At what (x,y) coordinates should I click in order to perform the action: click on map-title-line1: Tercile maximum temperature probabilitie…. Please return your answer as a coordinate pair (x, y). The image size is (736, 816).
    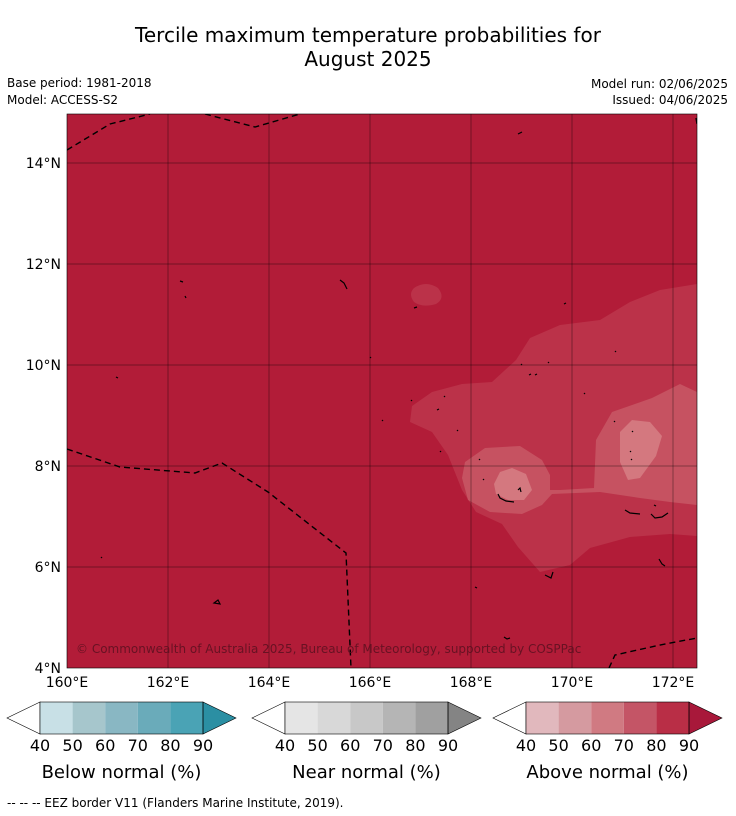
    Looking at the image, I should click on (368, 35).